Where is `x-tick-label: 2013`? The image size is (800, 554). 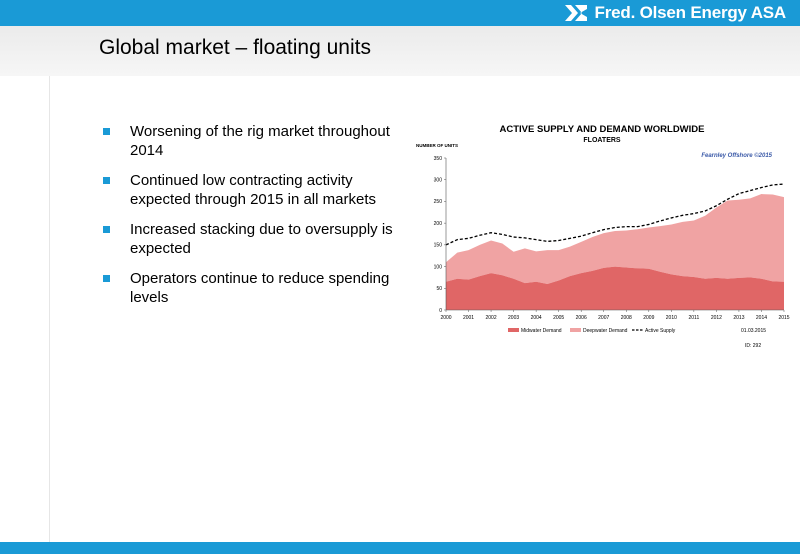
x-tick-label: 2013 is located at coordinates (738, 318).